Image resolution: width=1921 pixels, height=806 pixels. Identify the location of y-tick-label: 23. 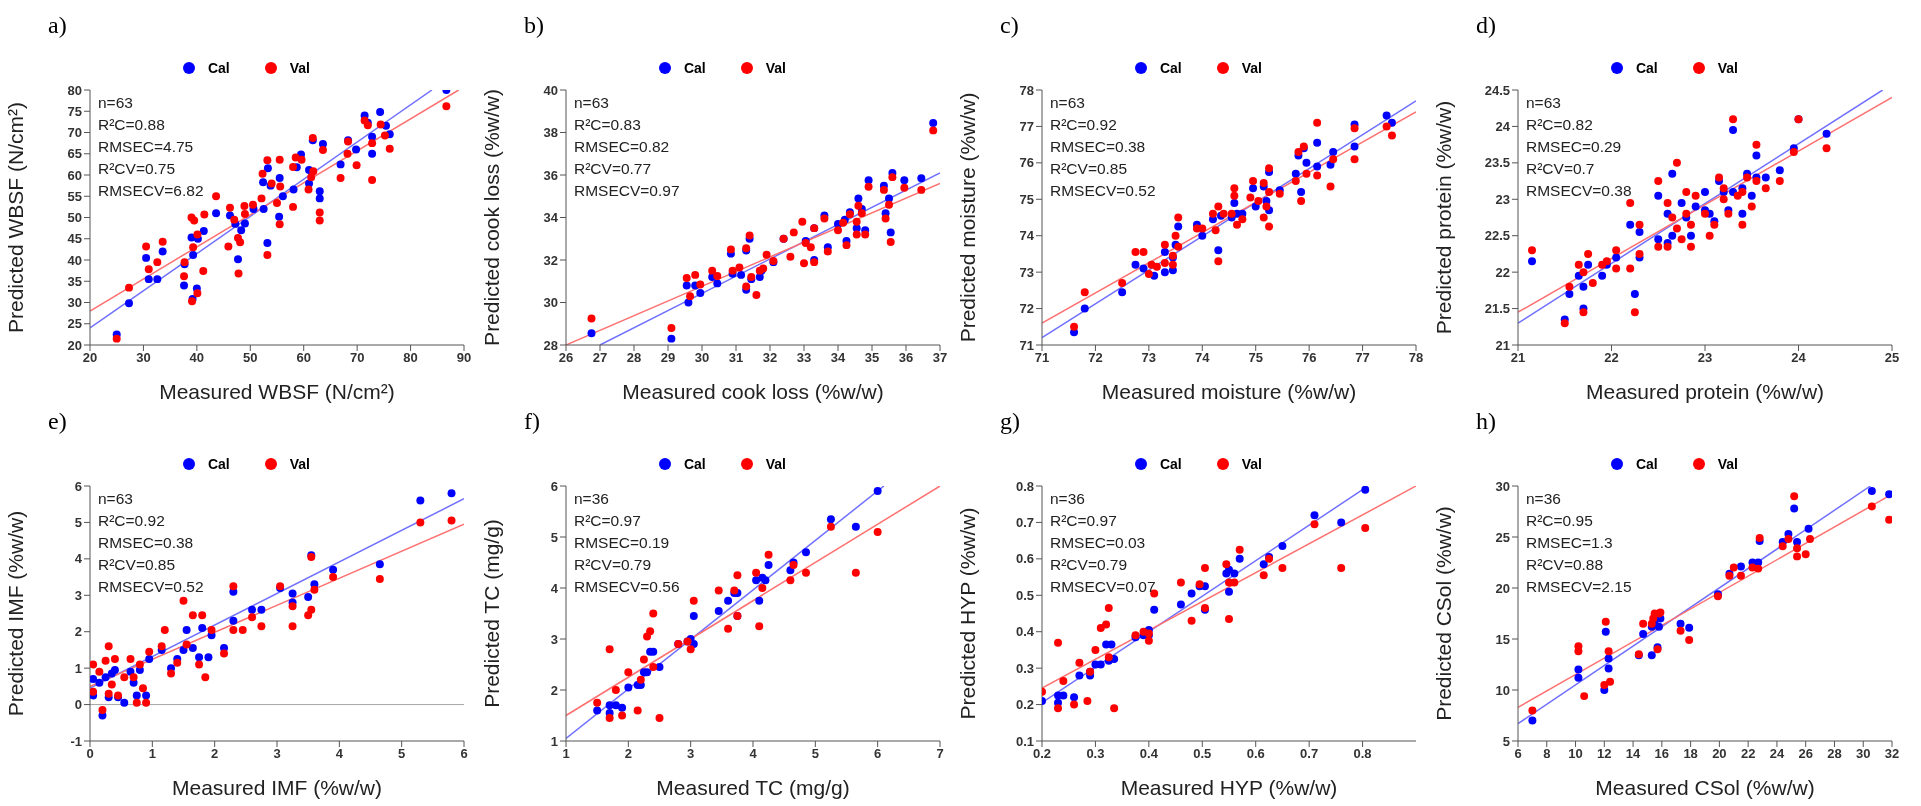
(1502, 199).